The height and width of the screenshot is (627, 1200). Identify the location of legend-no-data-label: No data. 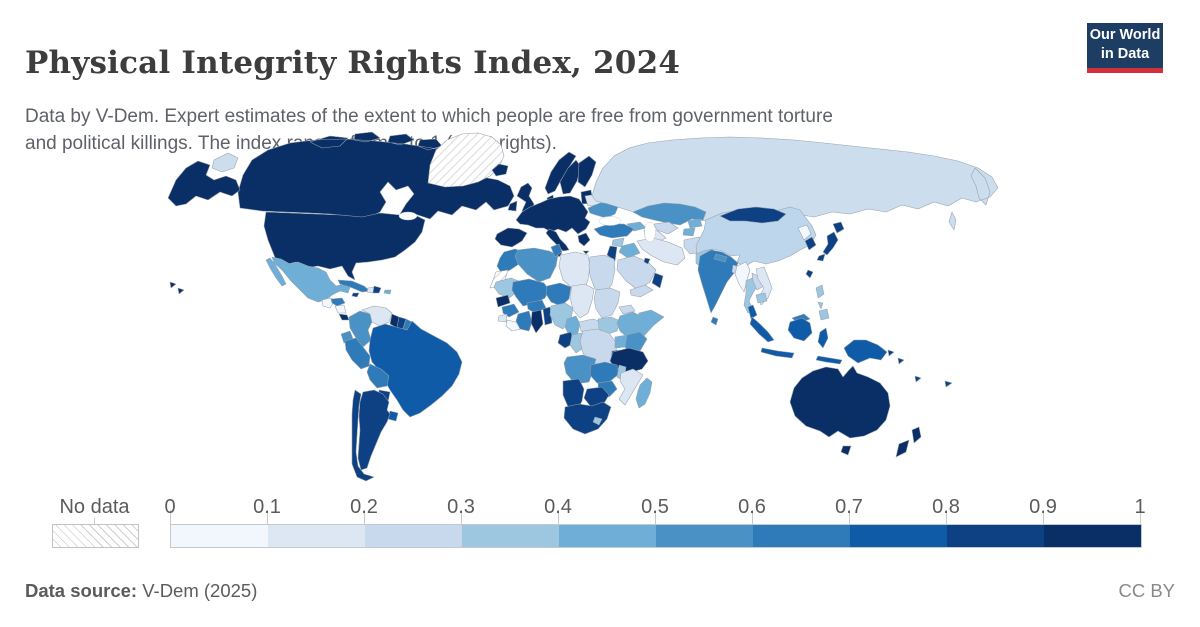
(94, 507).